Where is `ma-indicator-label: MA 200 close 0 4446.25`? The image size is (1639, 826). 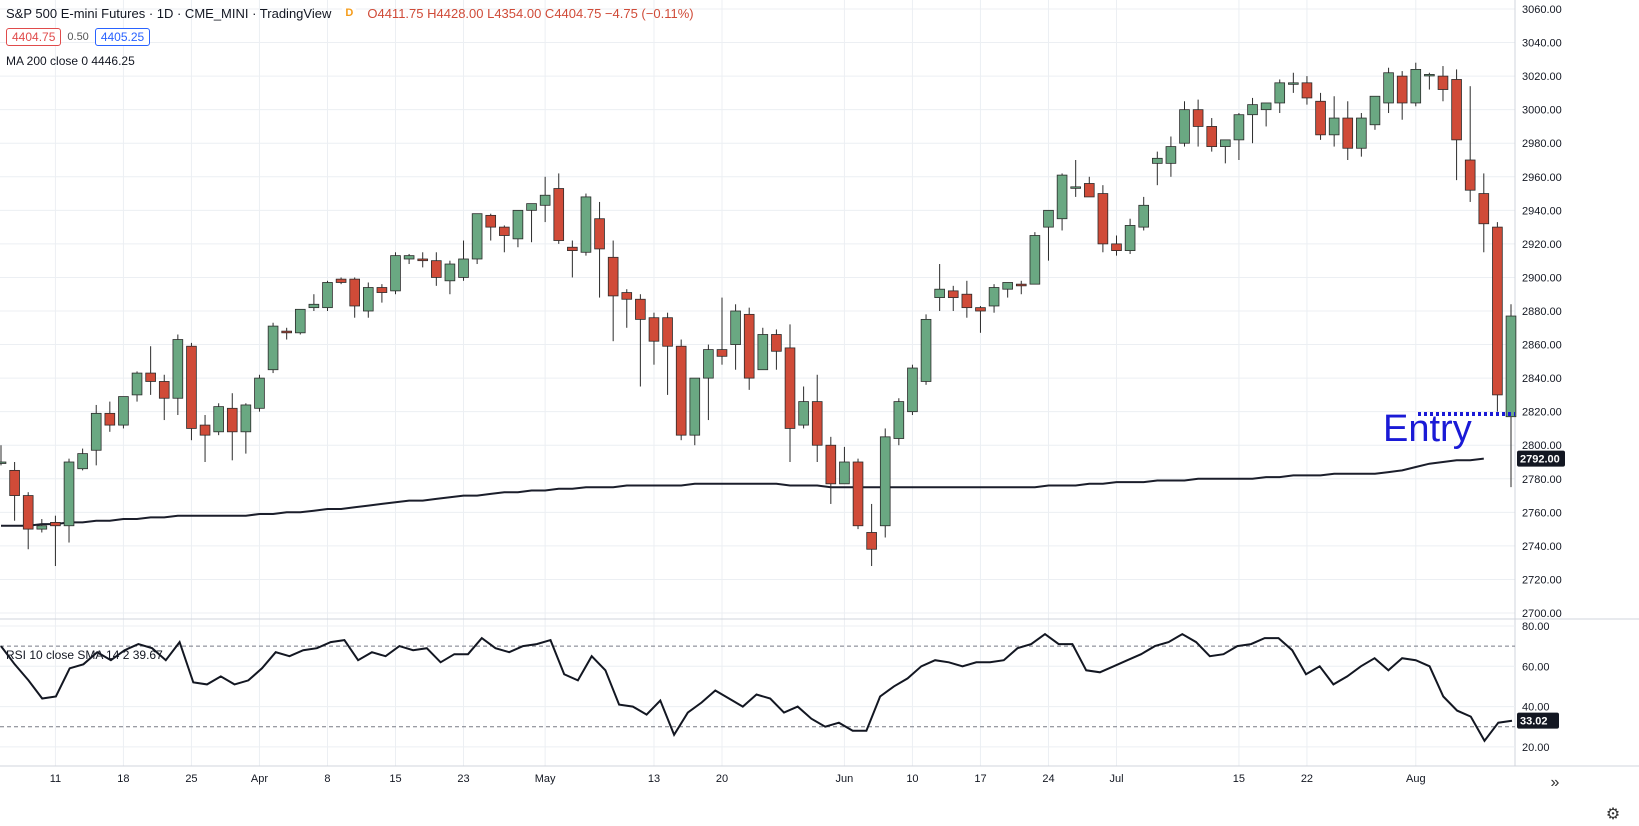 ma-indicator-label: MA 200 close 0 4446.25 is located at coordinates (70, 61).